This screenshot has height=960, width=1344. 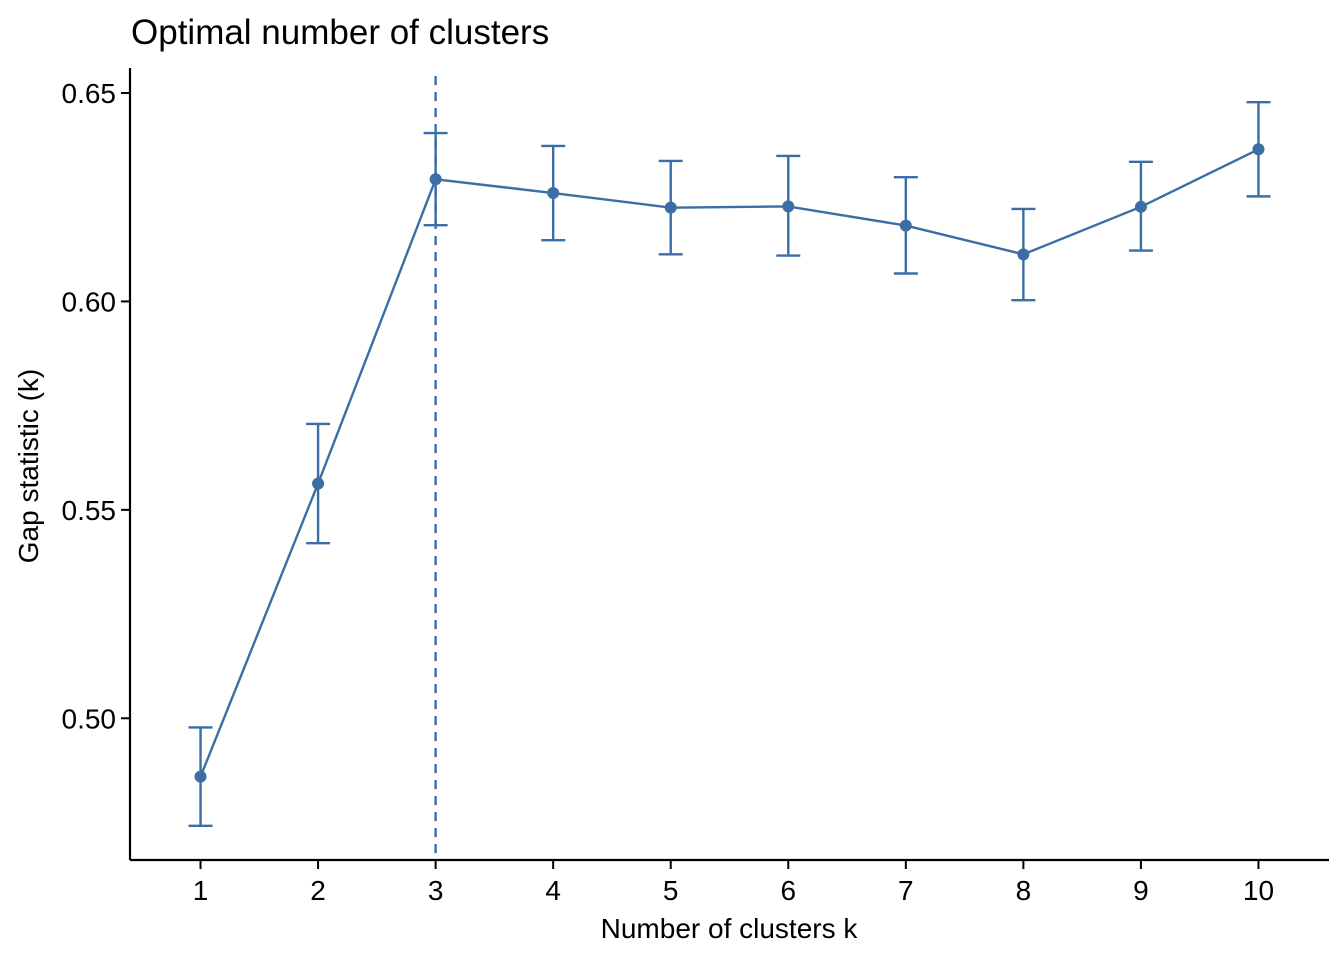 I want to click on x-axis-title: Number of clusters k, so click(x=730, y=928).